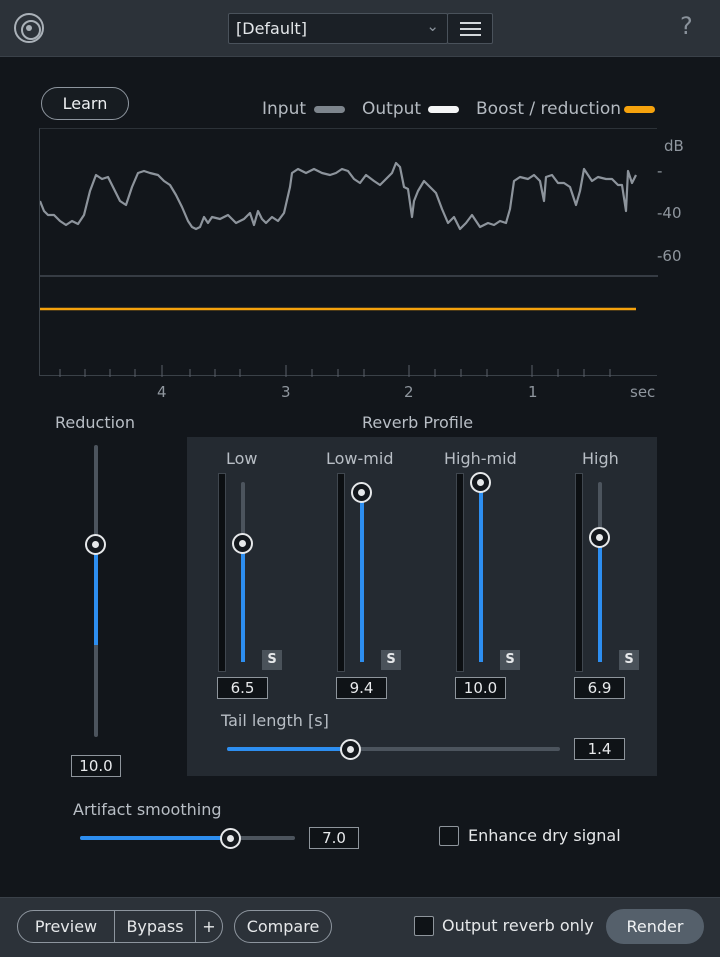  I want to click on band-label-low-mid: Low-mid, so click(360, 458).